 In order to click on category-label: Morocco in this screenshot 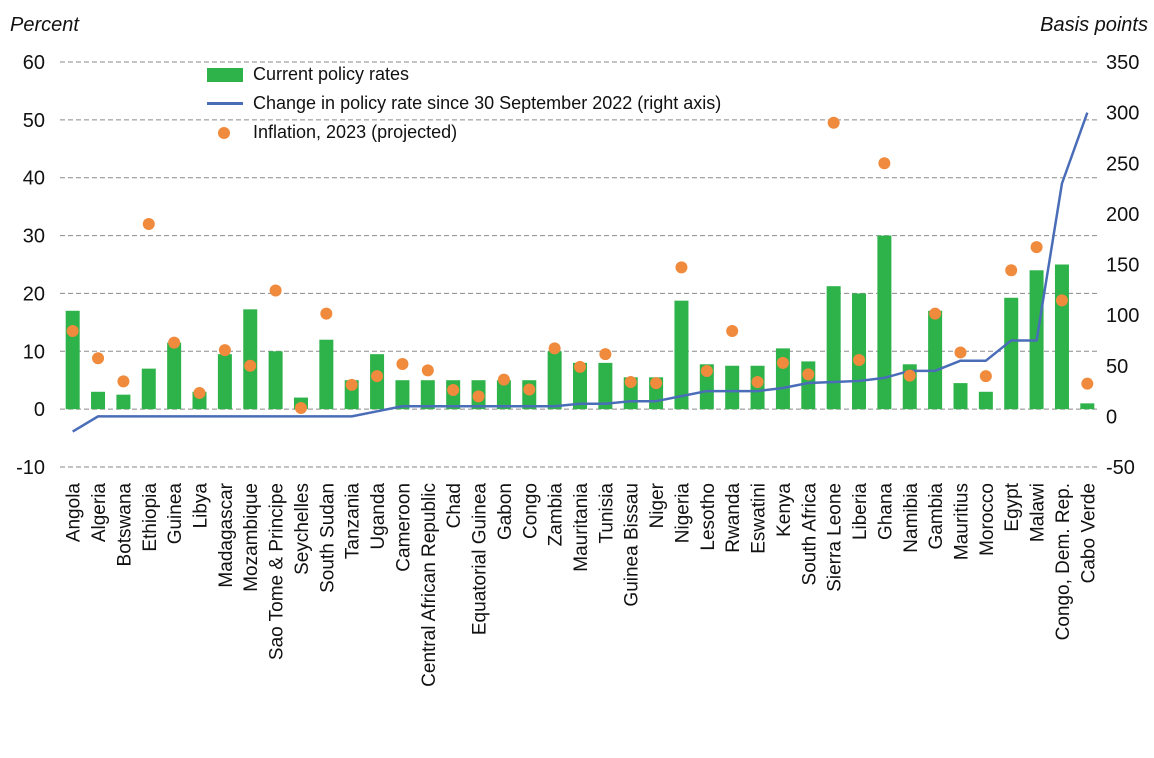, I will do `click(987, 519)`.